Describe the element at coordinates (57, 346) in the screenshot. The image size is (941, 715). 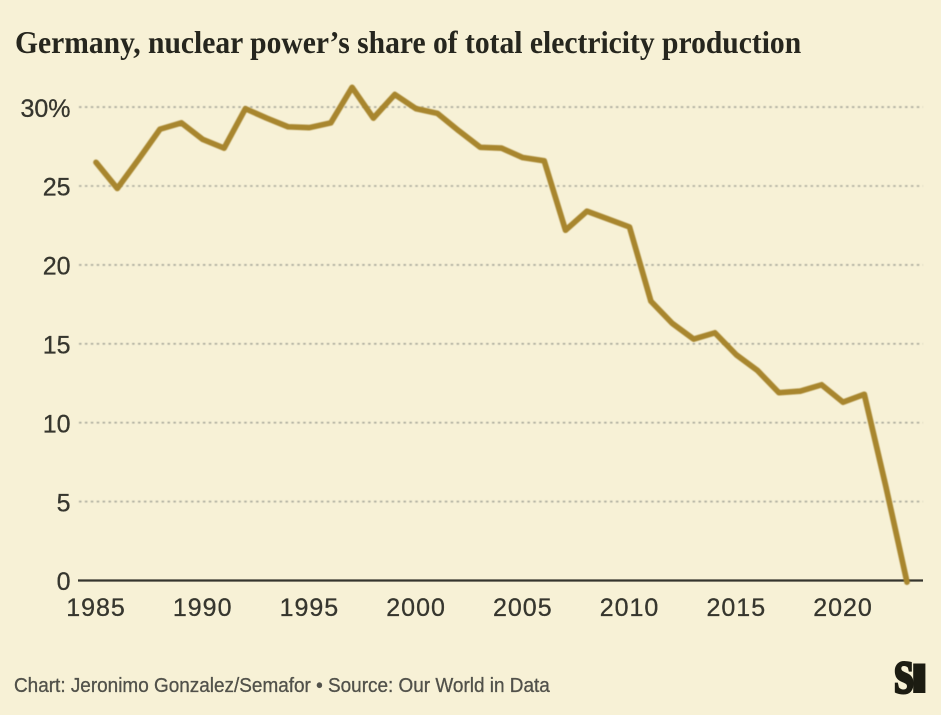
I see `svg-text: 15` at that location.